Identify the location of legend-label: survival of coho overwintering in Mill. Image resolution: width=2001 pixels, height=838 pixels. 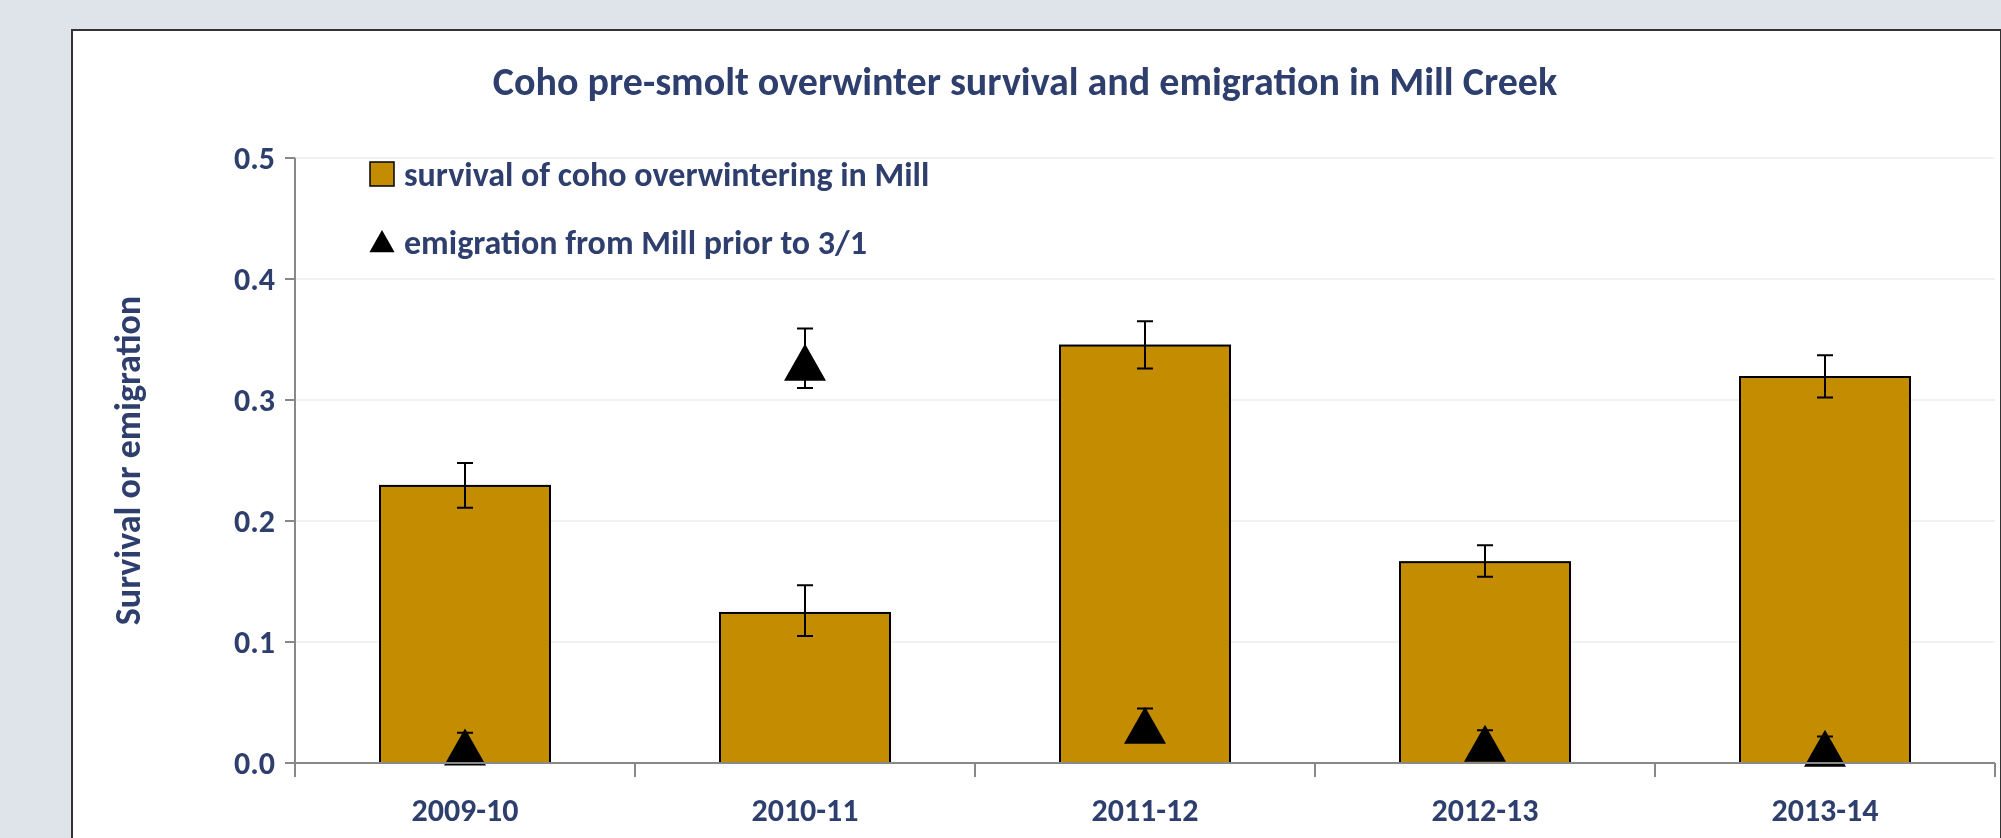
(667, 174).